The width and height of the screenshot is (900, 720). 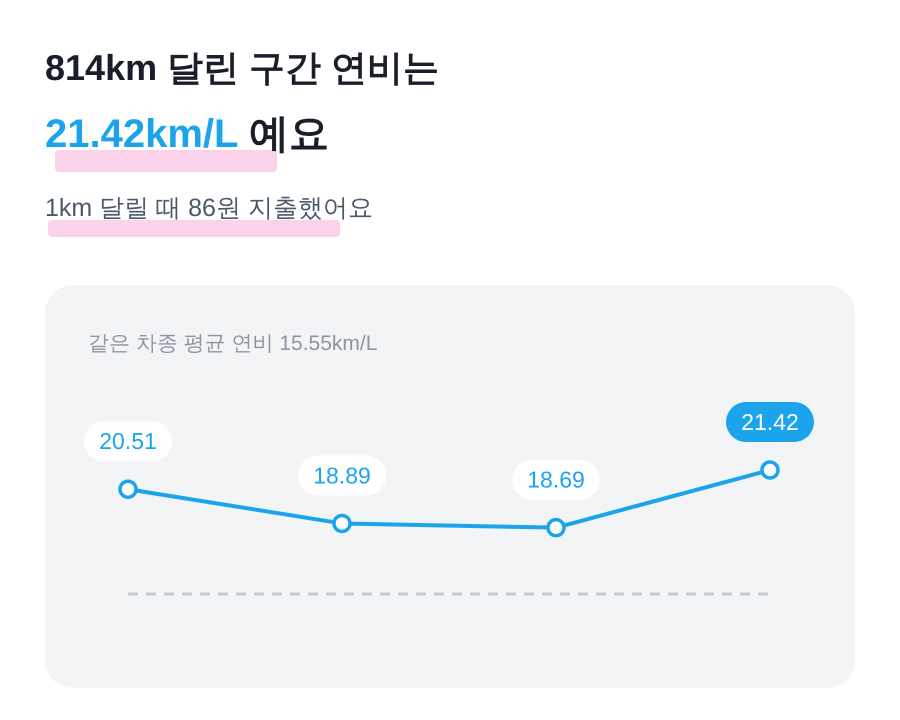 I want to click on data-label: 18.89, so click(x=342, y=475).